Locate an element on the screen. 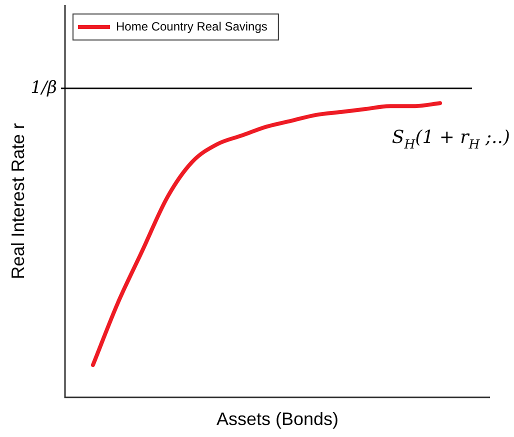  ref-line-label: 1/β is located at coordinates (44, 88).